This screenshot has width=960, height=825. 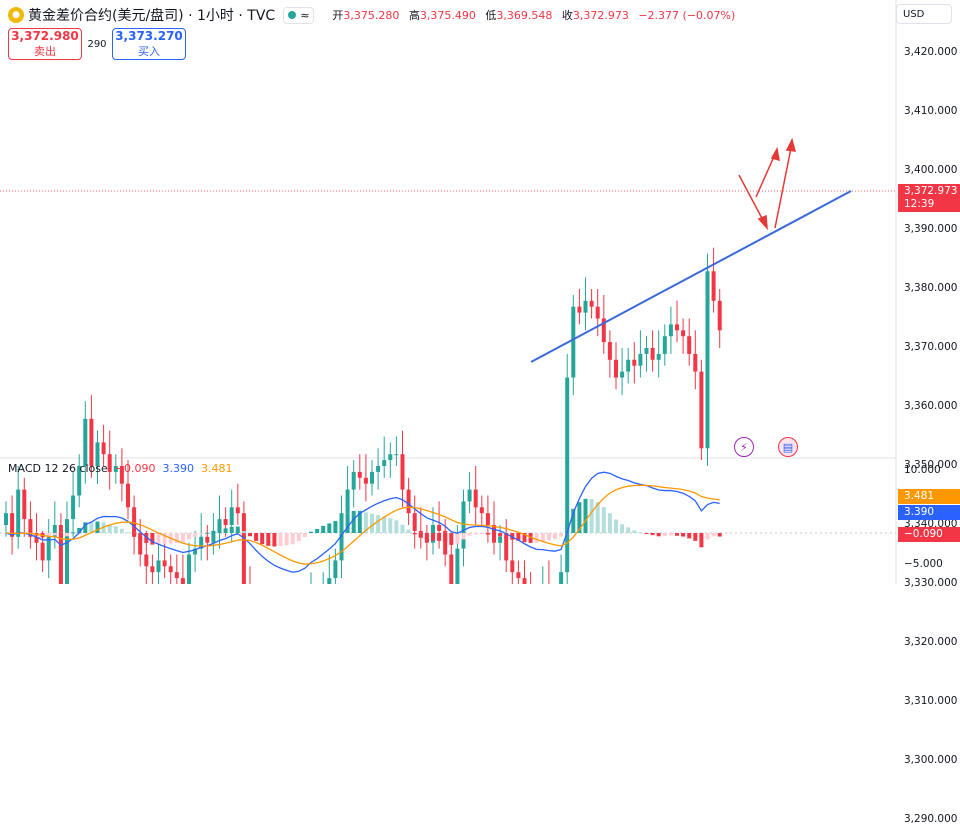 I want to click on trendline, so click(x=691, y=276).